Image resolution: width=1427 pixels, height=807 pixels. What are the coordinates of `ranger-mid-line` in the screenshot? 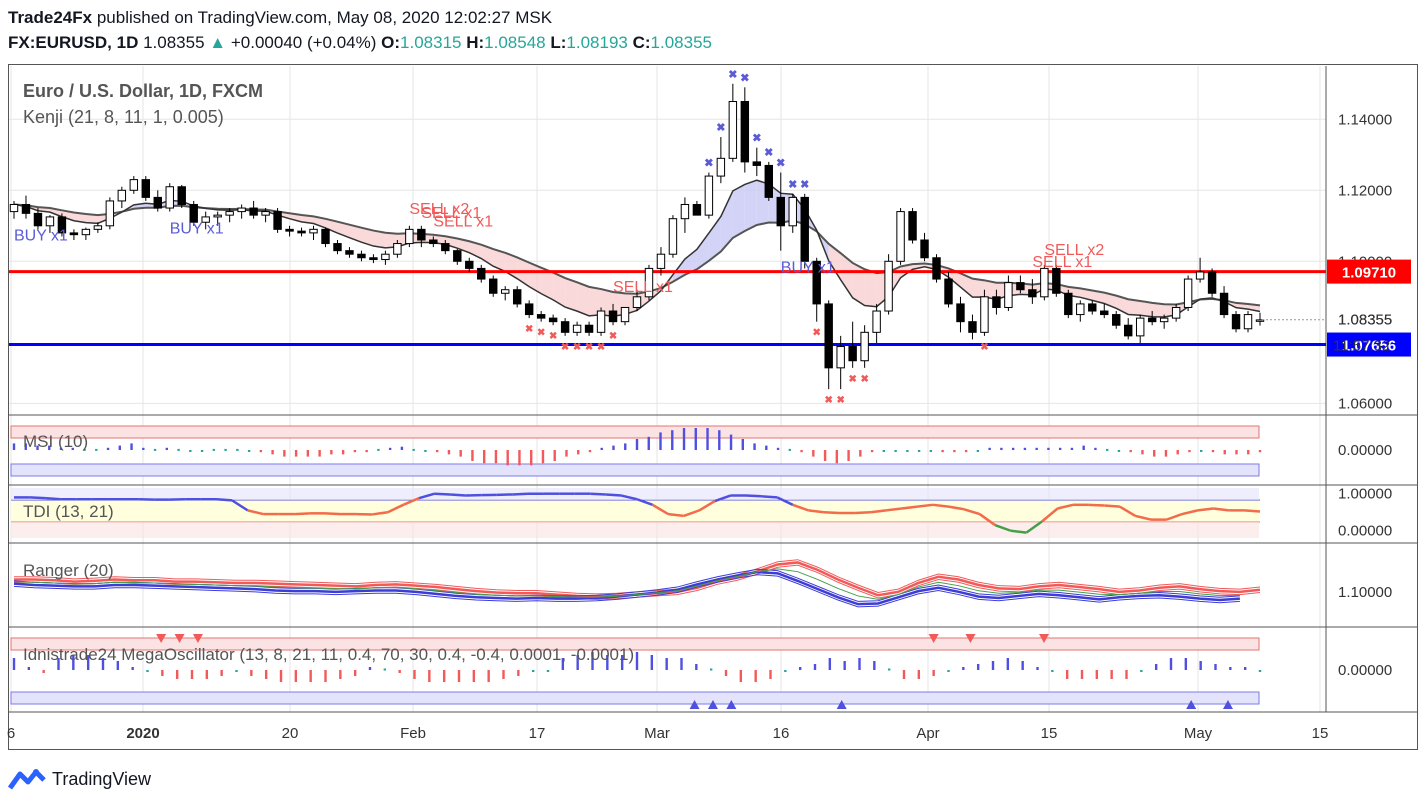 It's located at (626, 584).